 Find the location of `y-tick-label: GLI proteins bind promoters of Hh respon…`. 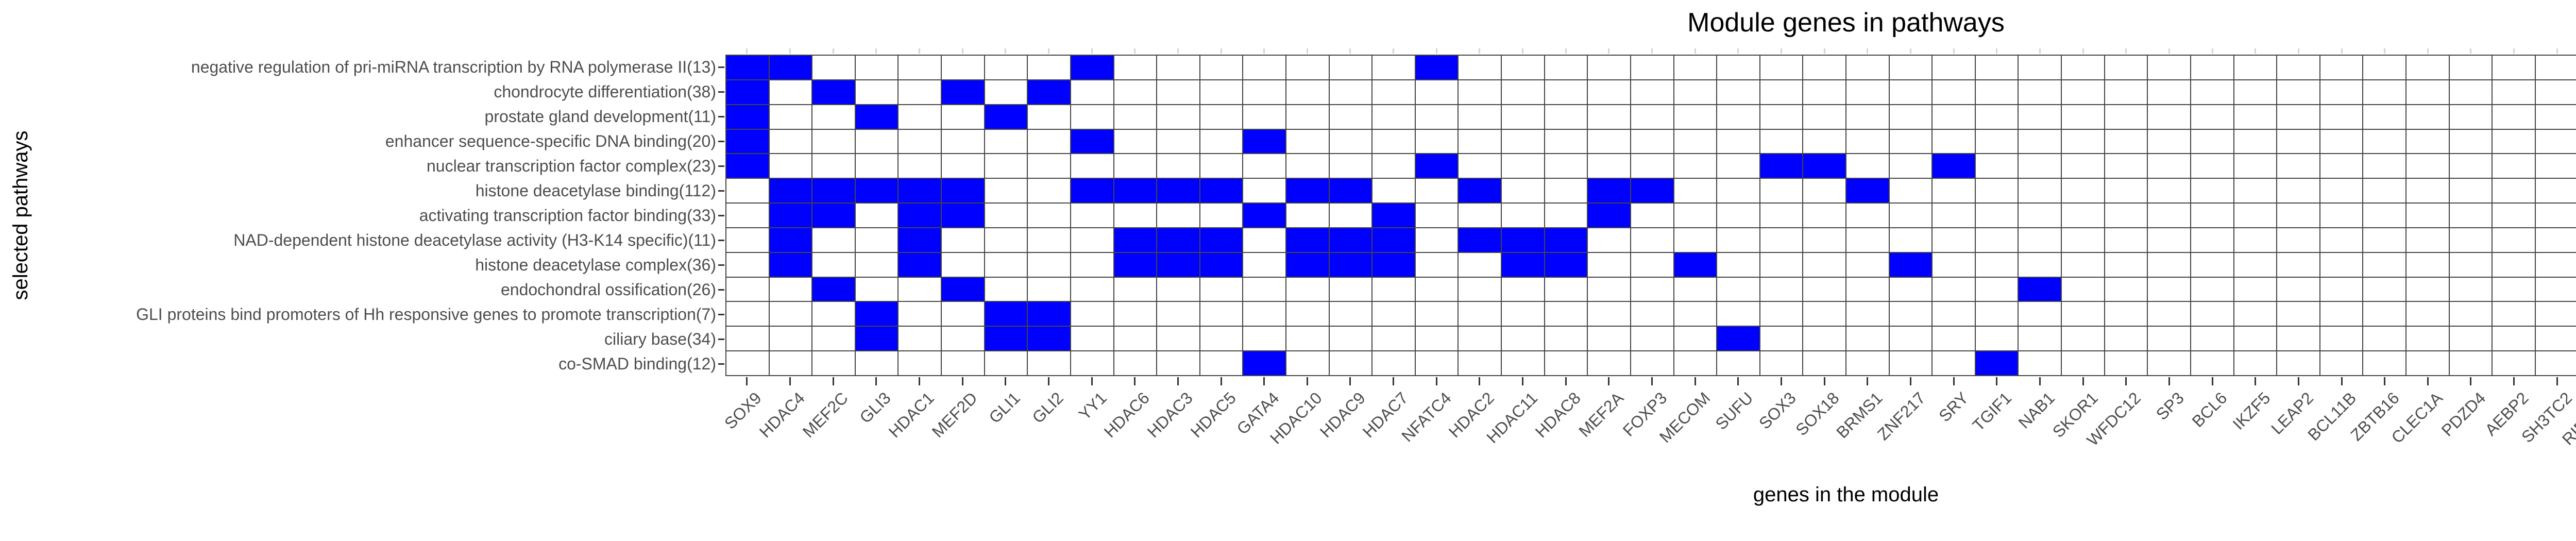

y-tick-label: GLI proteins bind promoters of Hh respon… is located at coordinates (426, 314).